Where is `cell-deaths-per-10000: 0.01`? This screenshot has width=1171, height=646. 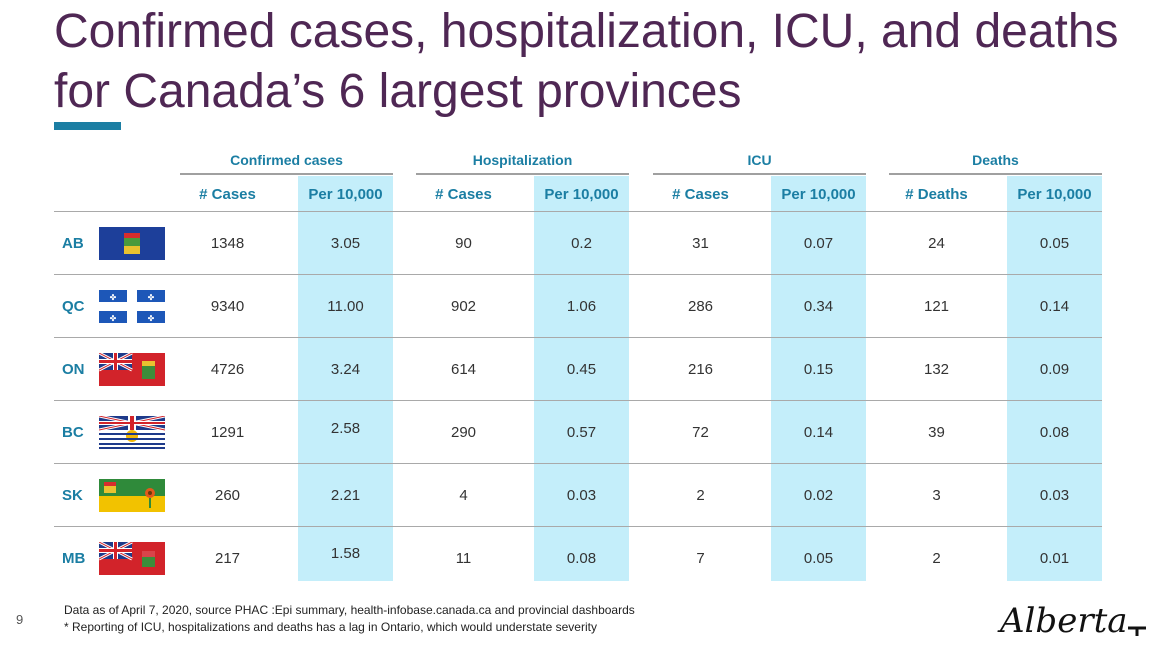 cell-deaths-per-10000: 0.01 is located at coordinates (1054, 558).